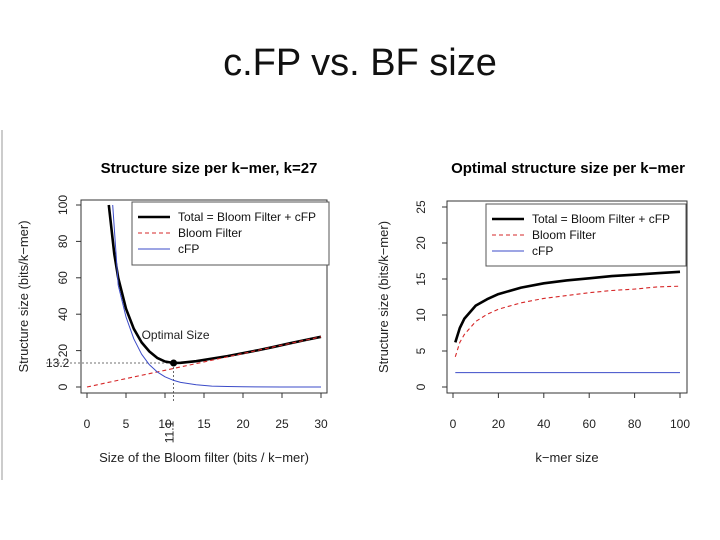  Describe the element at coordinates (544, 424) in the screenshot. I see `x-tick-label: 40` at that location.